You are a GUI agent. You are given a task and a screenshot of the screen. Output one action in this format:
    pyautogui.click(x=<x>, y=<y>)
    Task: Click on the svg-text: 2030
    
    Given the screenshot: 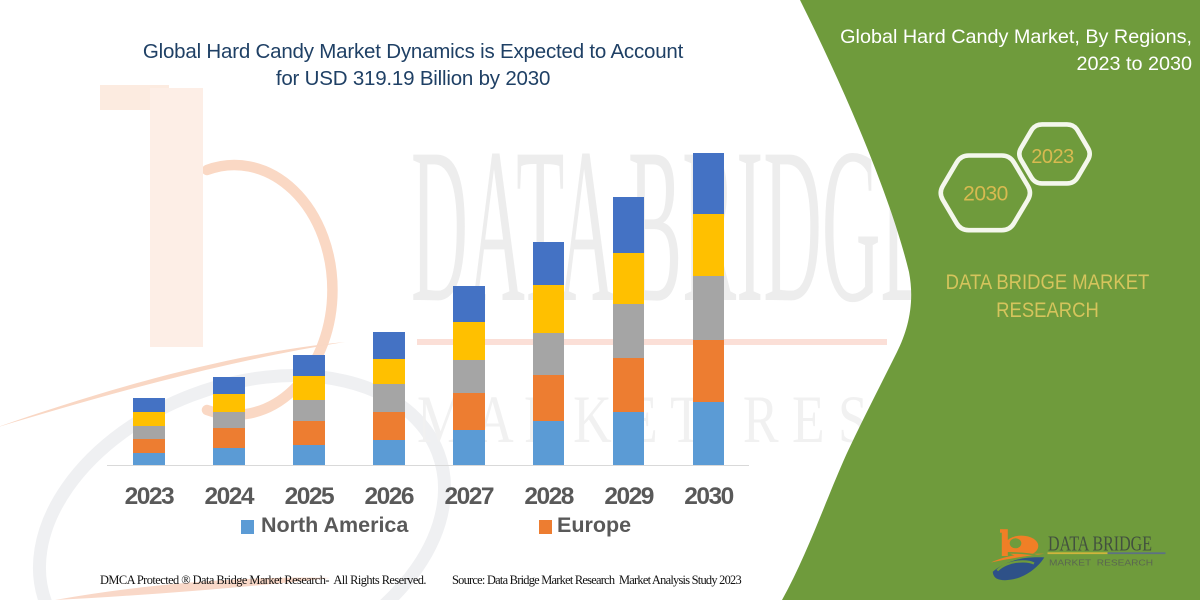 What is the action you would take?
    pyautogui.click(x=985, y=194)
    